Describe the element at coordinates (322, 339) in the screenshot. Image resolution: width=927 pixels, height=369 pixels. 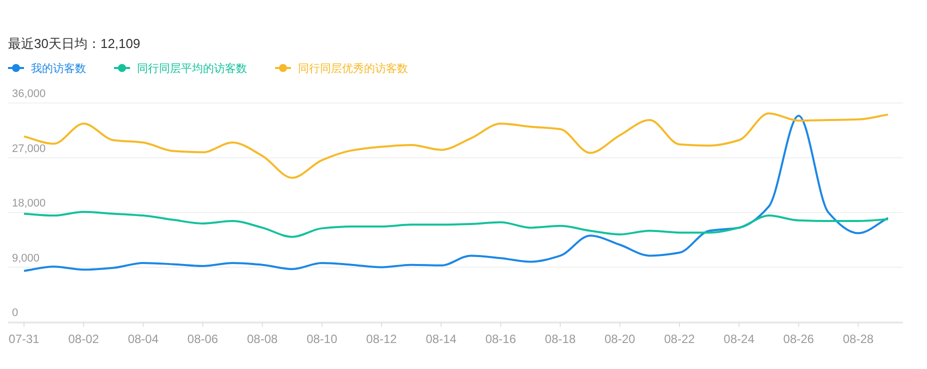
I see `x-tick-label: 08-10` at that location.